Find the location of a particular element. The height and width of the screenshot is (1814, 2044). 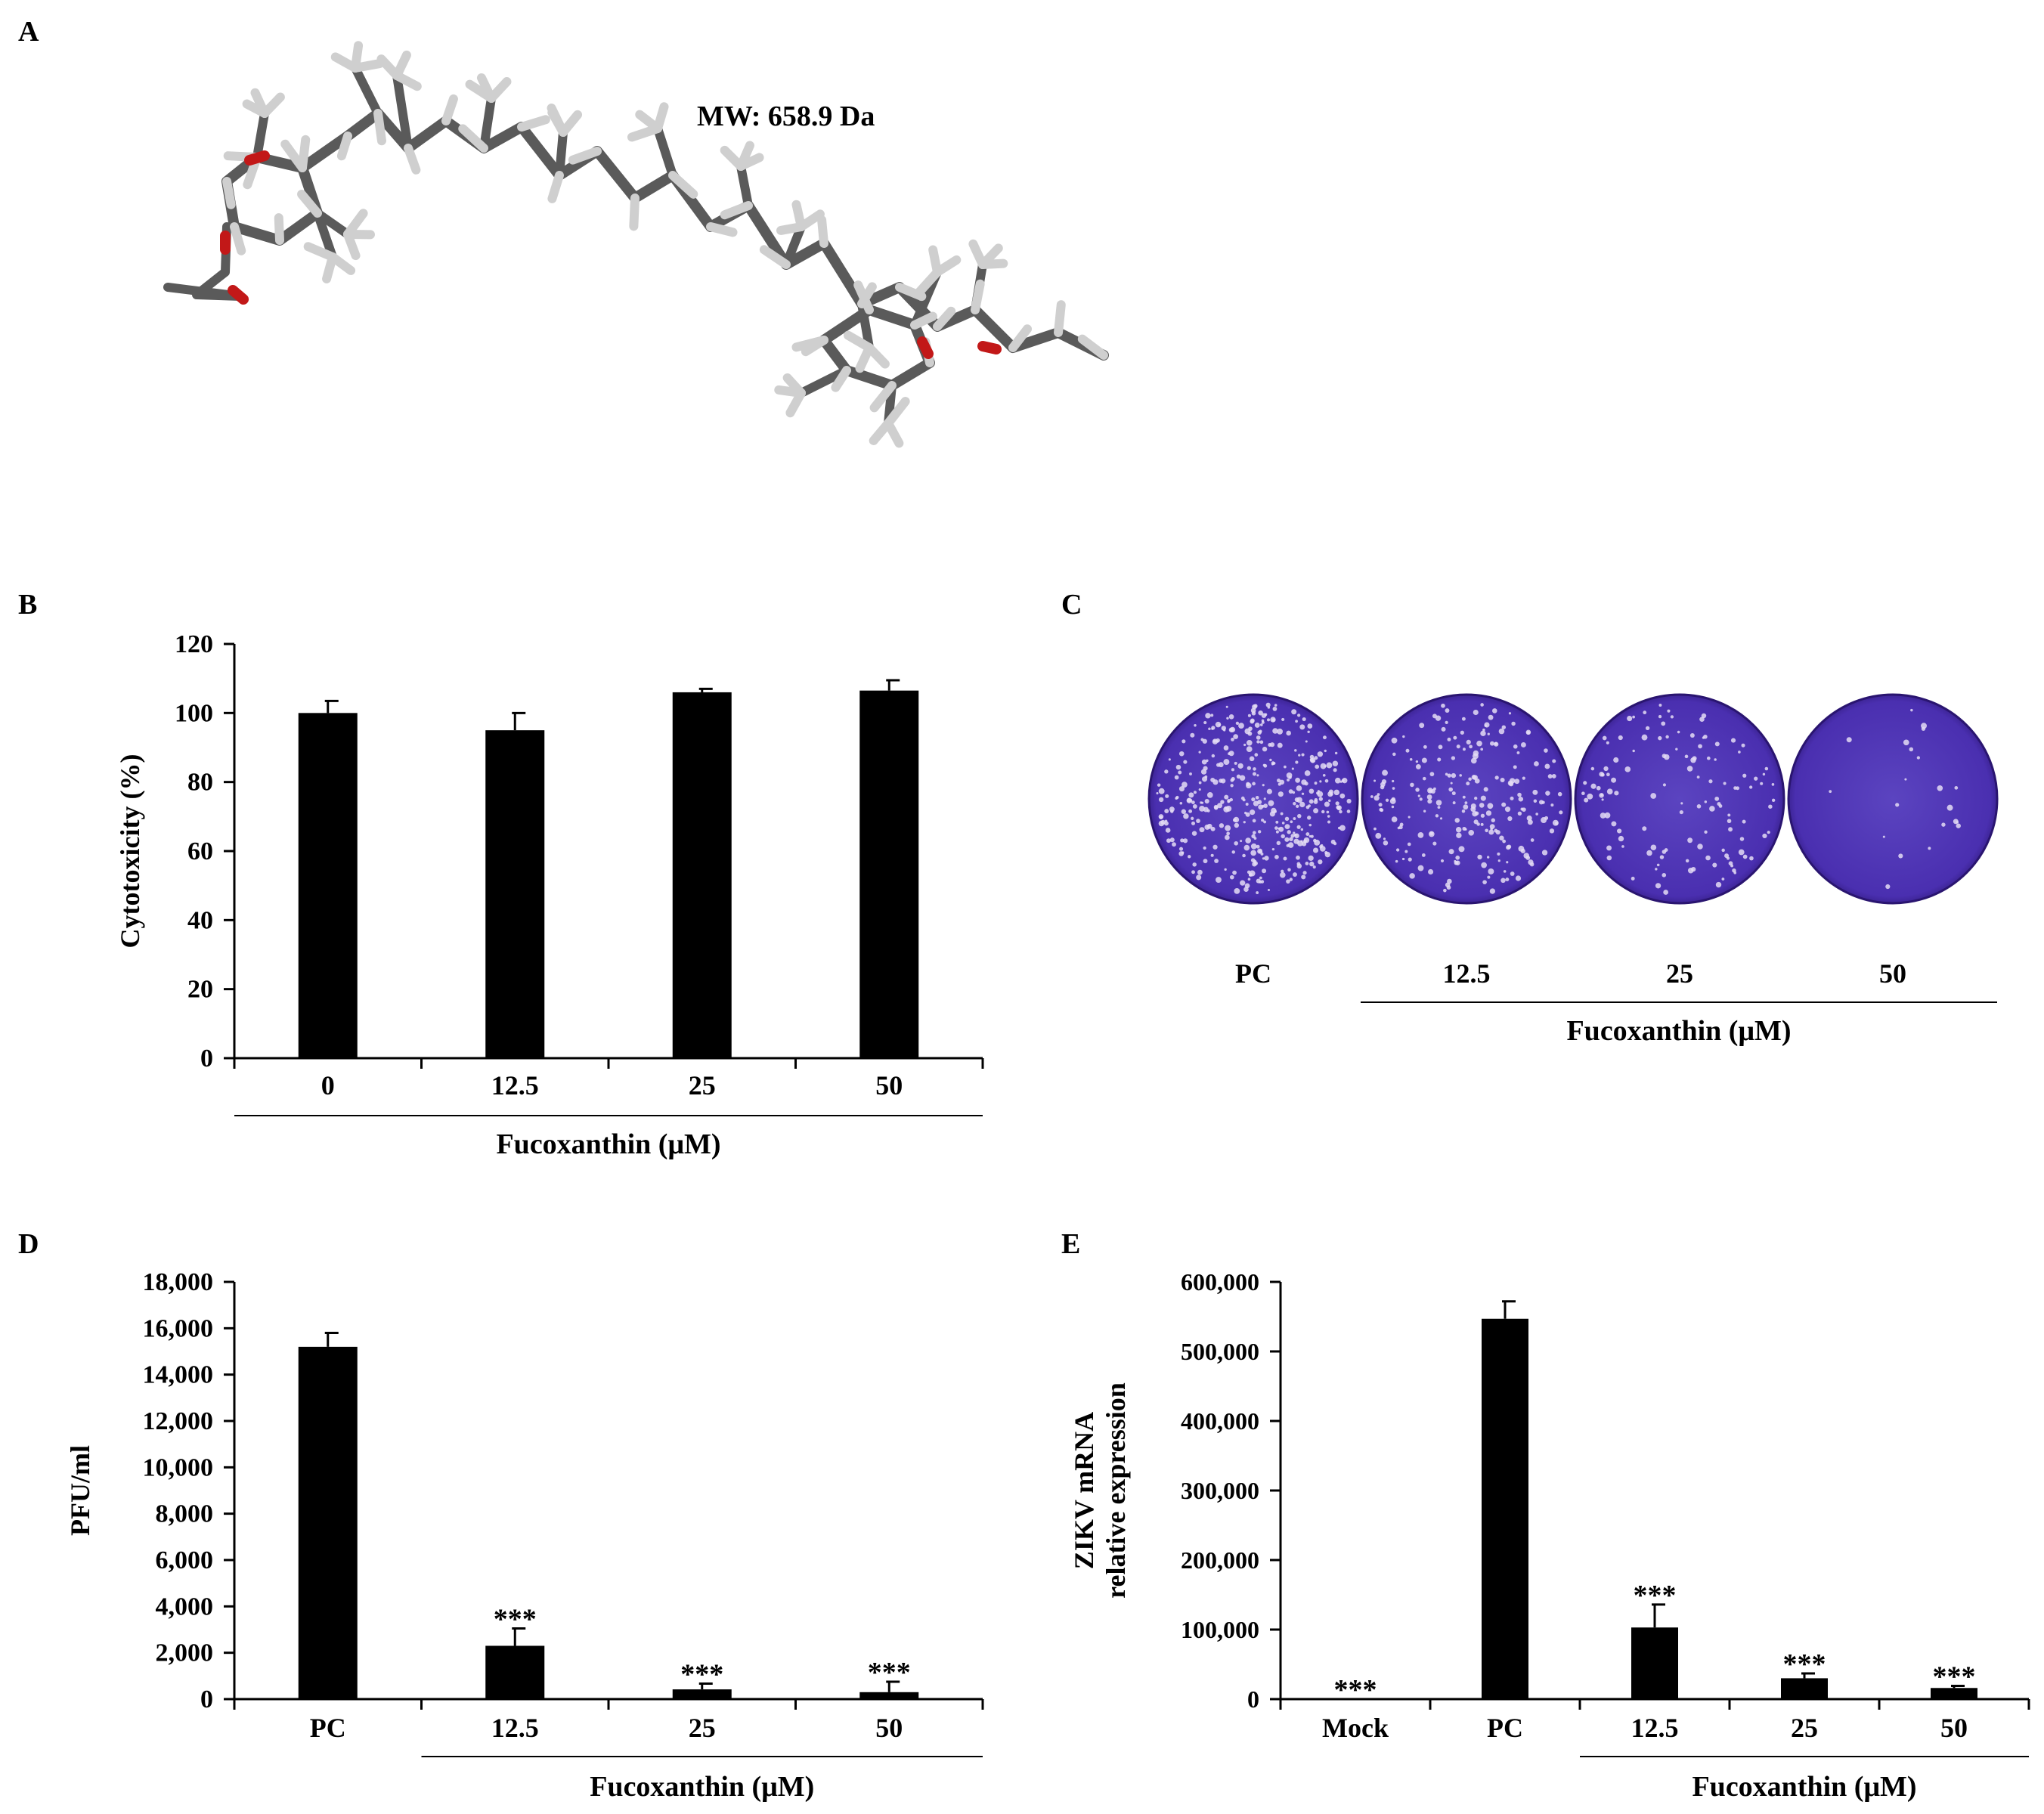

oxygen-atom is located at coordinates (925, 347).